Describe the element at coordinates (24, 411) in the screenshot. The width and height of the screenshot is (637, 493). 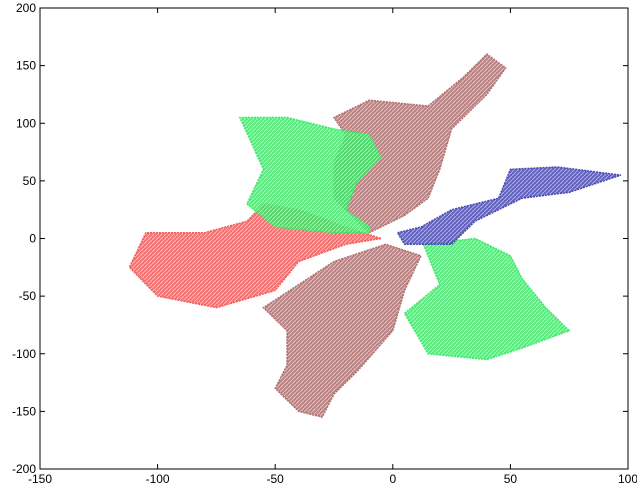
I see `y-tick-label: -150` at that location.